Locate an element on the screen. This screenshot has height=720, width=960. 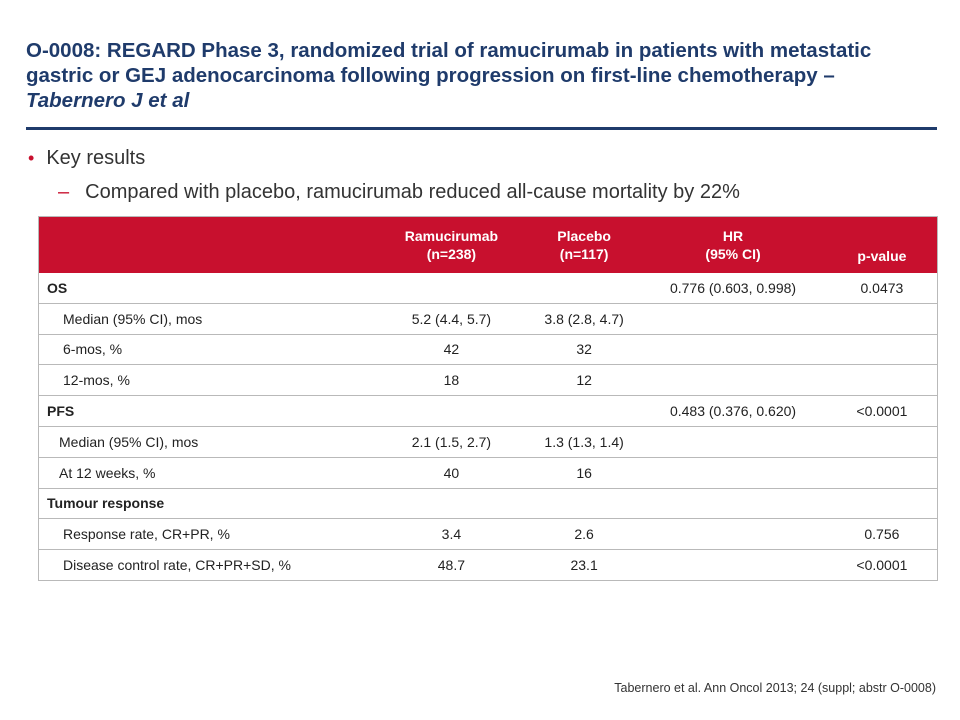
table-row: Tumour response is located at coordinates (488, 503).